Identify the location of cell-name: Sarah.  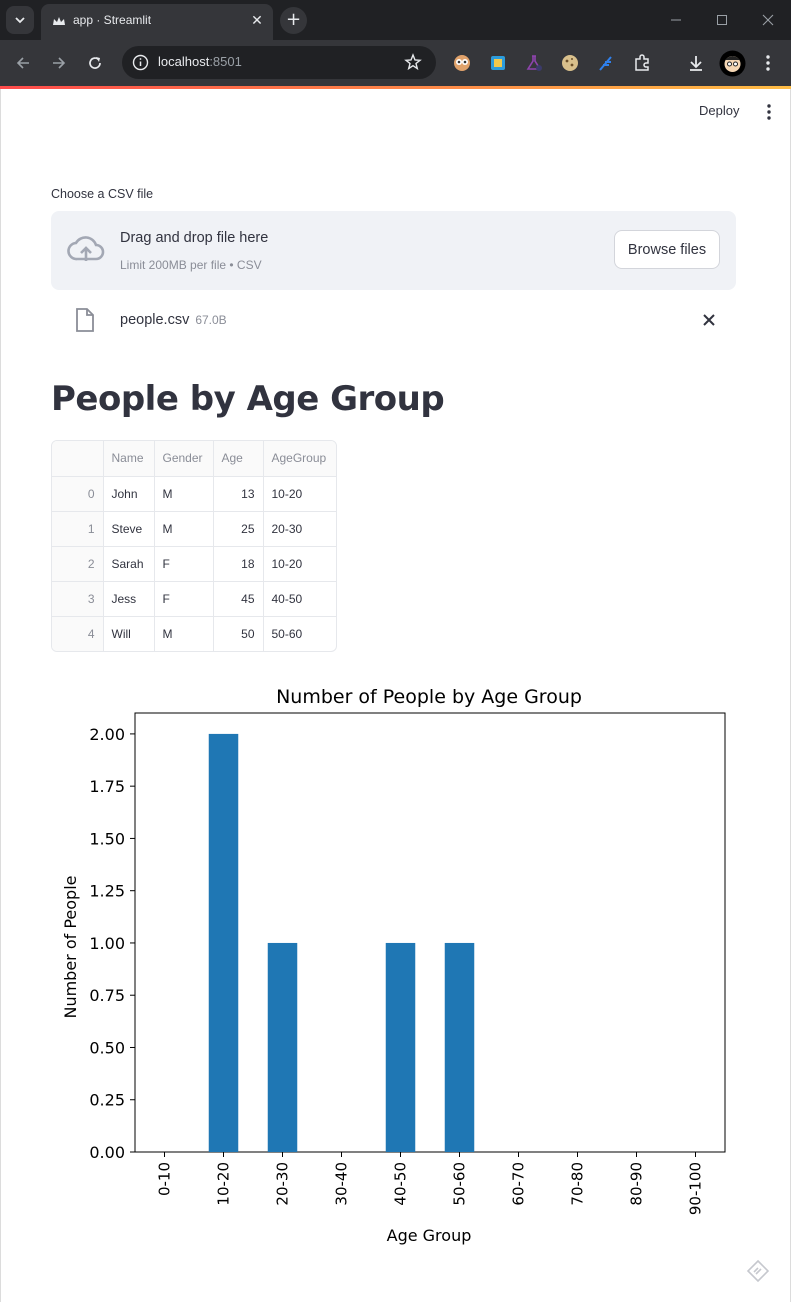
(129, 564).